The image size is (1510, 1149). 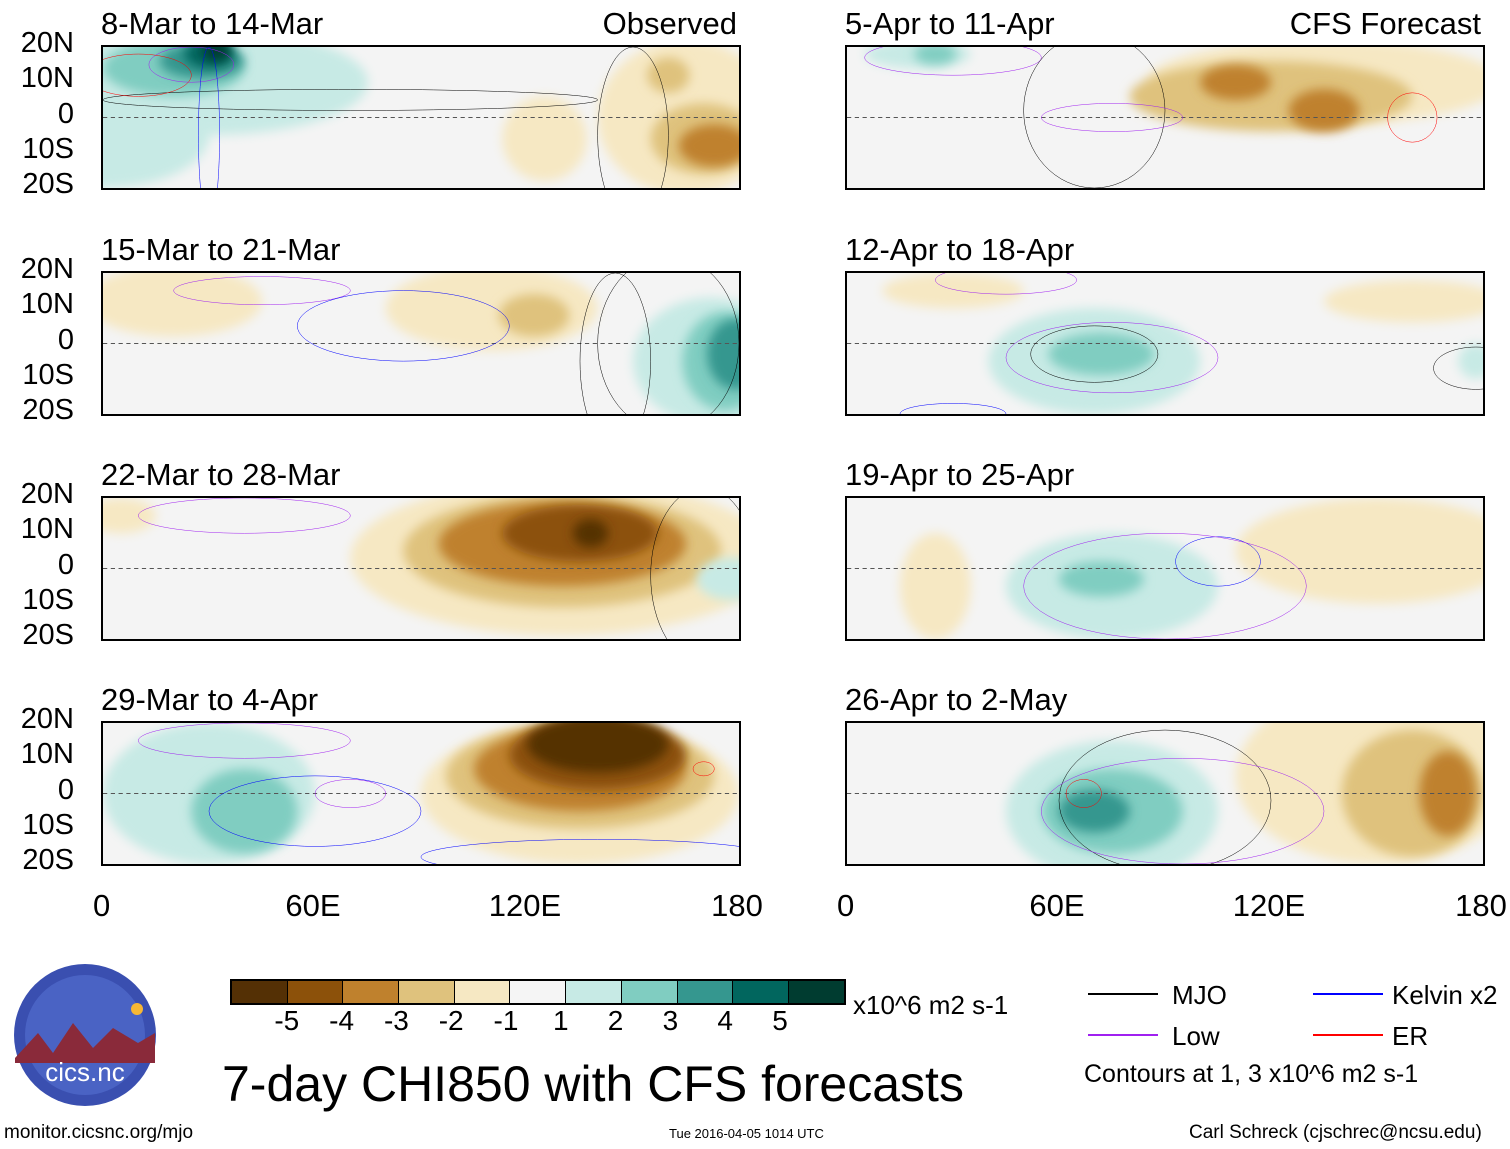 I want to click on legend-low: Low, so click(x=1196, y=1036).